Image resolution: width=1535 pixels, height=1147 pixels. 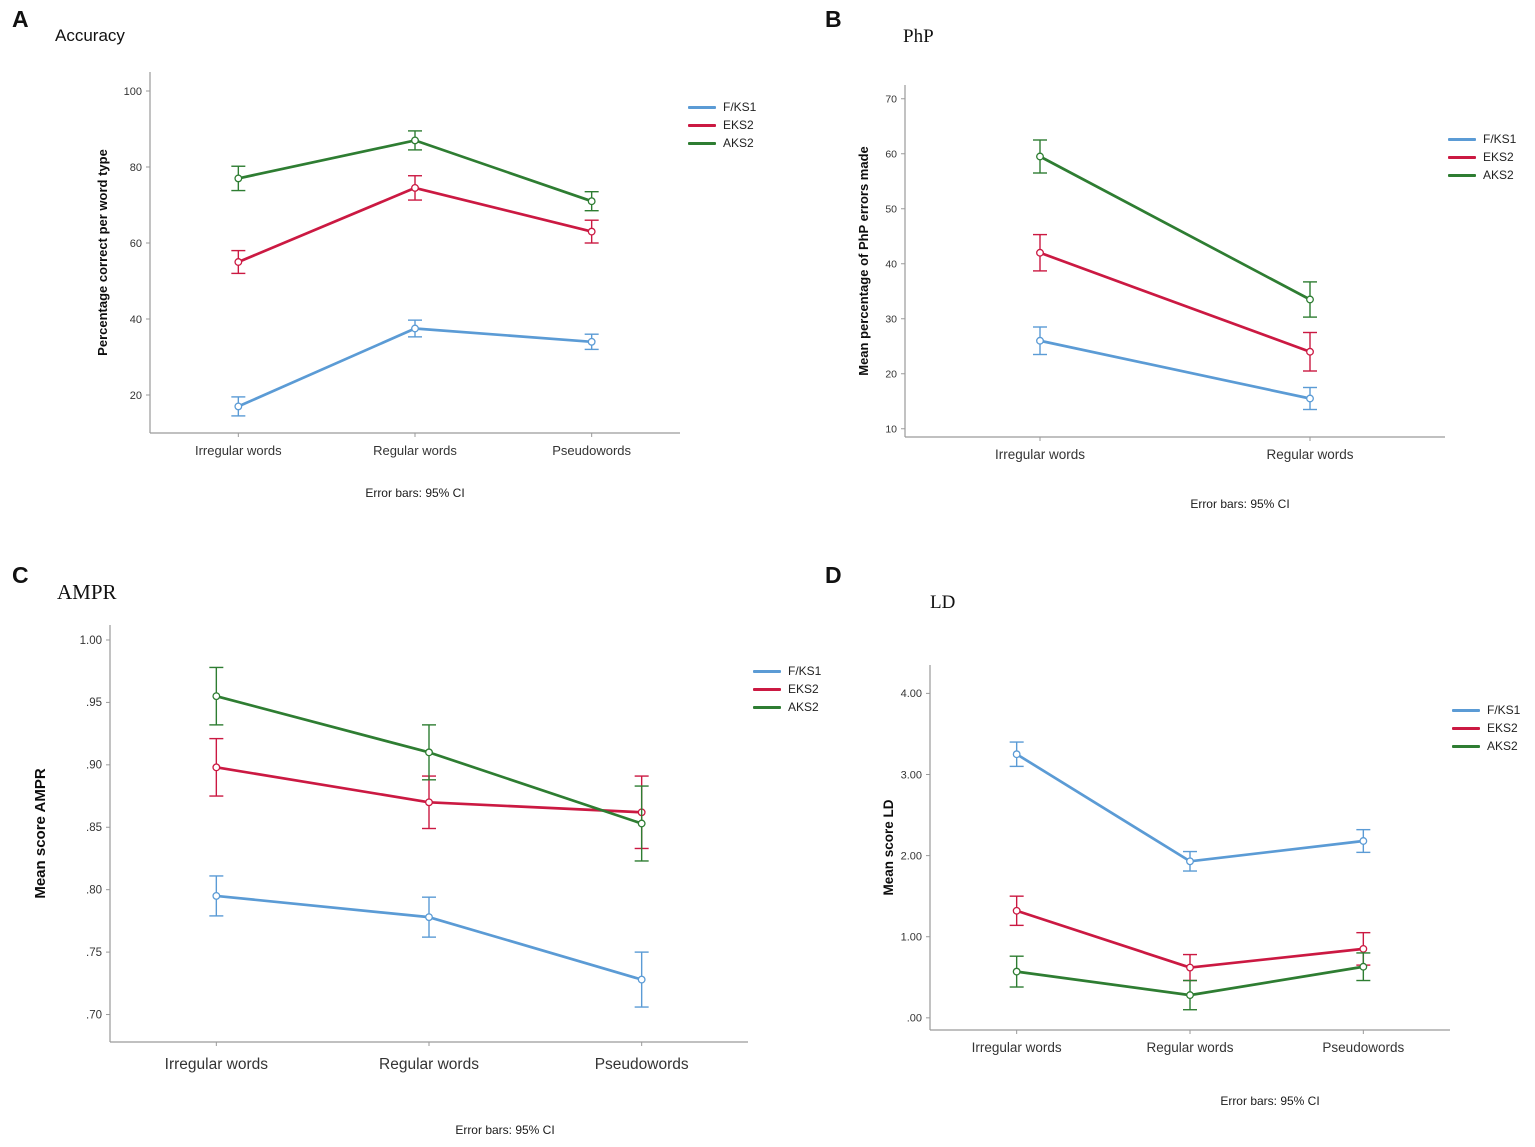 What do you see at coordinates (943, 602) in the screenshot?
I see `chart-title-ld: LD` at bounding box center [943, 602].